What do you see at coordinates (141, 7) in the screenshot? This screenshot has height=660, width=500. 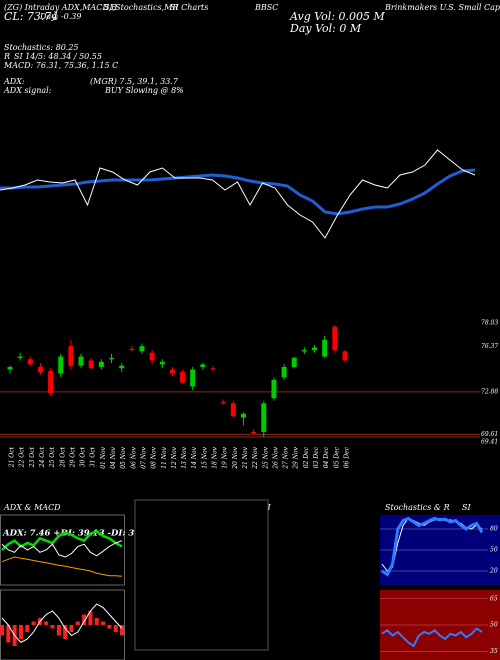 I see `header-text: SI,Stochastics,MR` at bounding box center [141, 7].